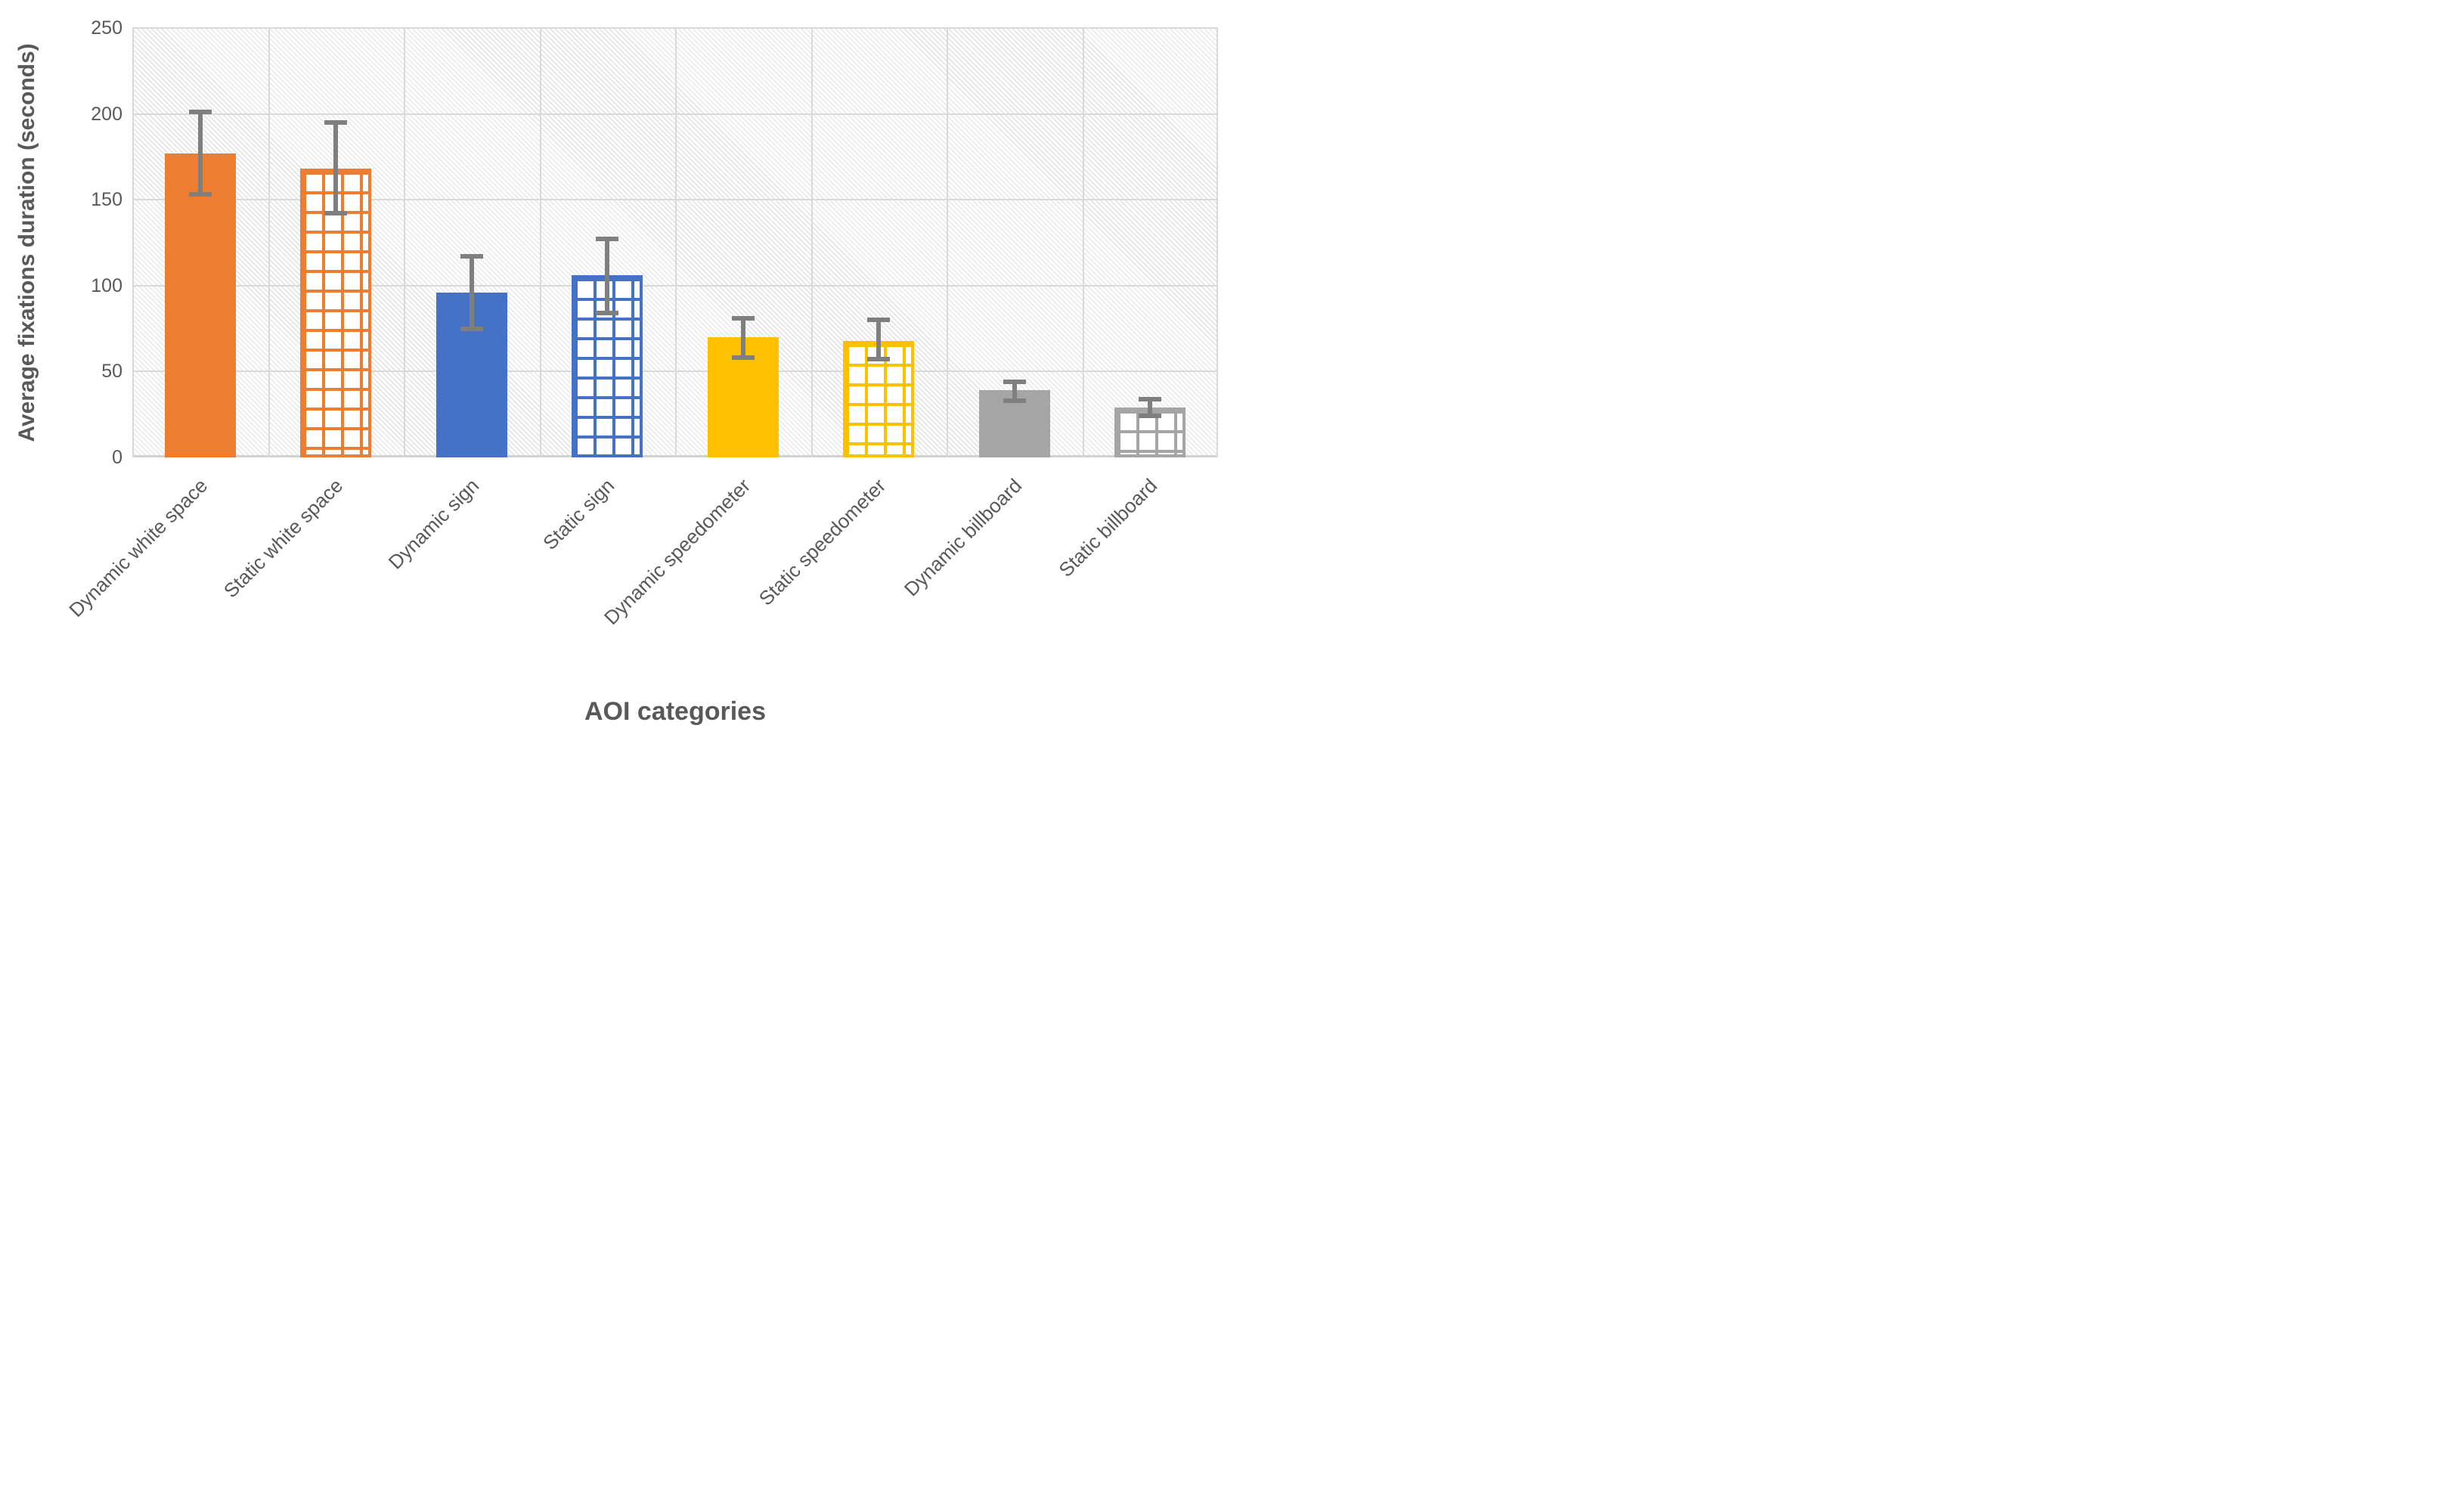 The image size is (2464, 1497). What do you see at coordinates (106, 285) in the screenshot?
I see `y-tick-label-100: 100` at bounding box center [106, 285].